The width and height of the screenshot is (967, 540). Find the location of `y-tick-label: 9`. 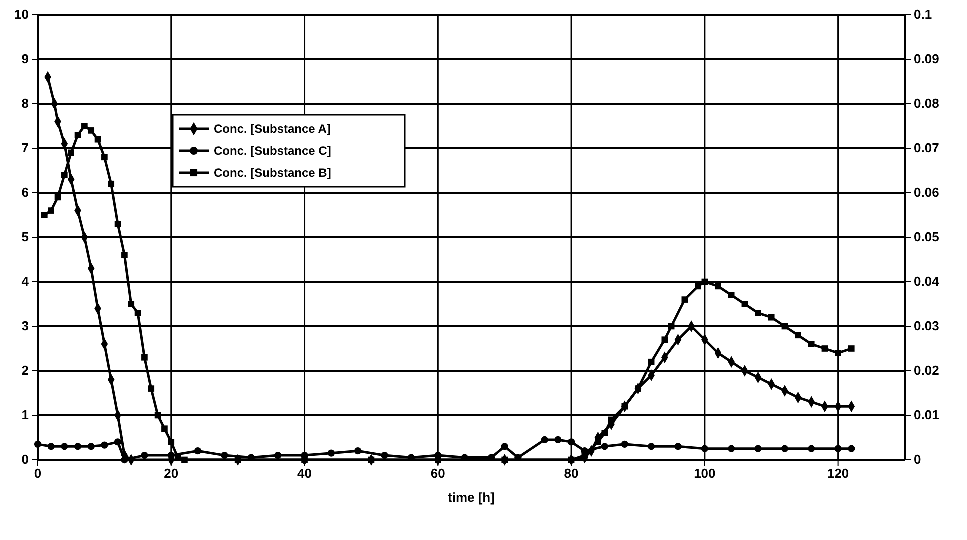

y-tick-label: 9 is located at coordinates (25, 59).